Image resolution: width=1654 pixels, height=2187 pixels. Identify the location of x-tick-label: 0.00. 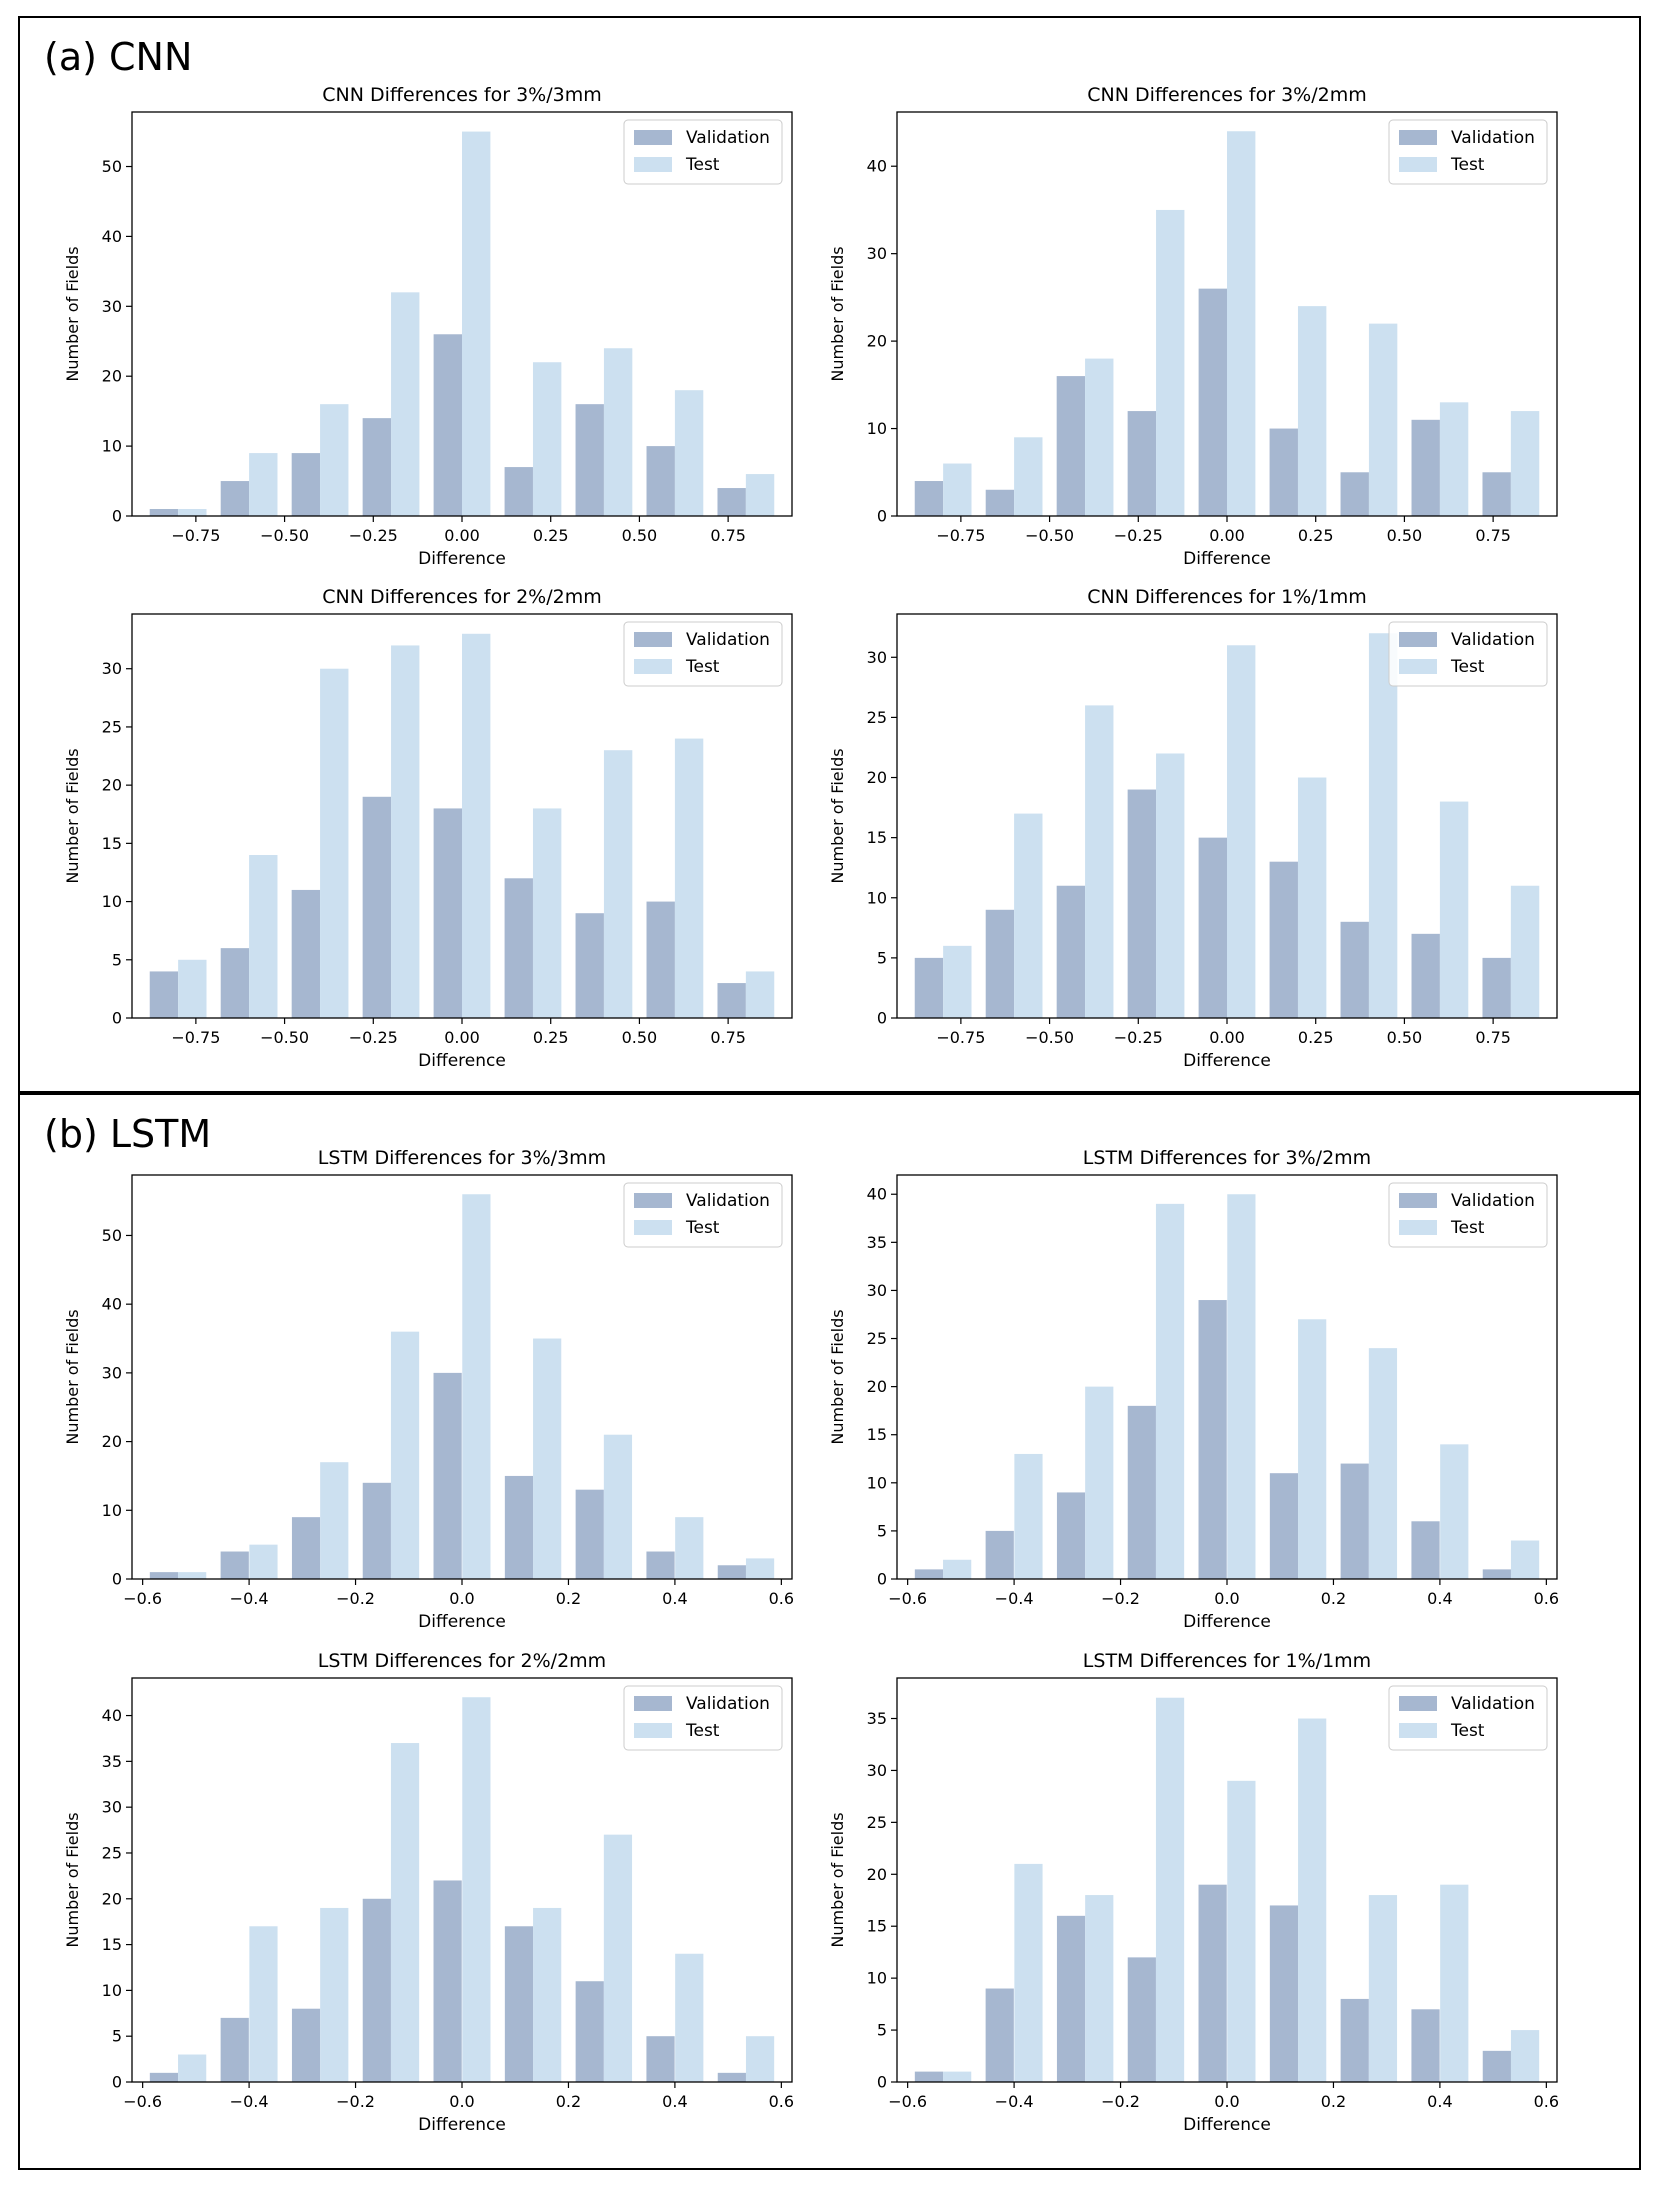
(1227, 535).